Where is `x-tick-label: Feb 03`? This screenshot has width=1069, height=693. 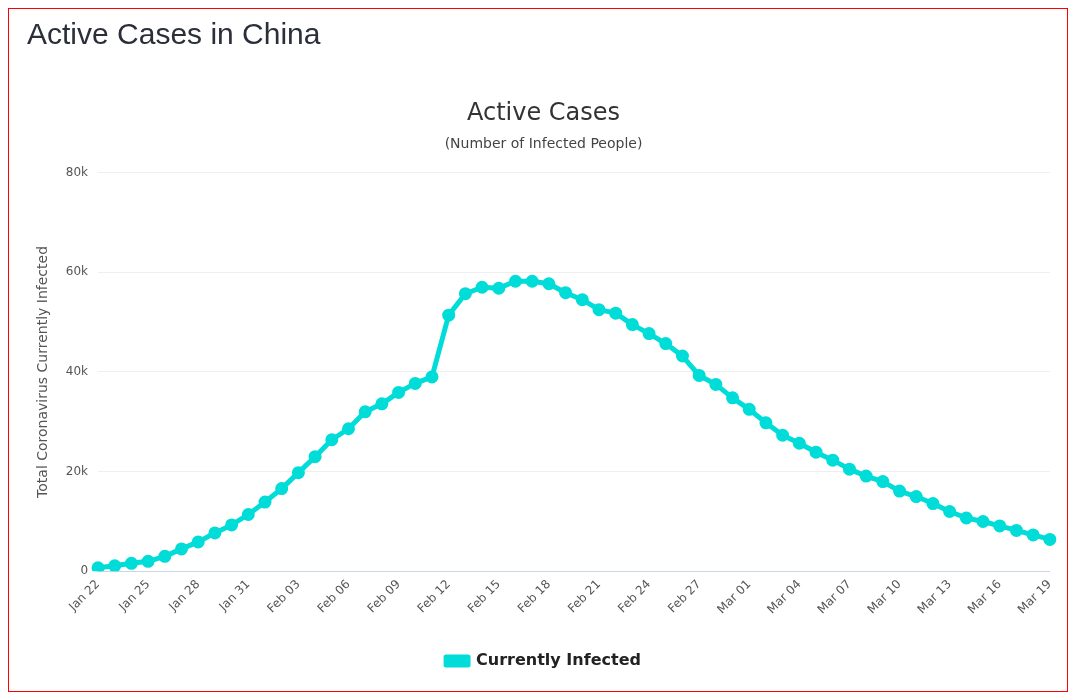 x-tick-label: Feb 03 is located at coordinates (283, 596).